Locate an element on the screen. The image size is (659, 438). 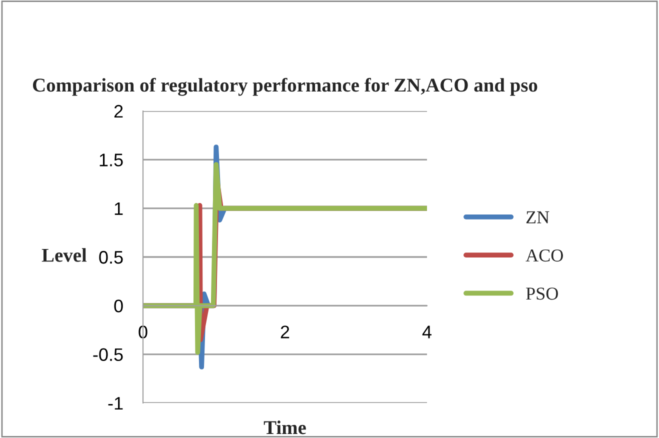
y-axis-title: Level is located at coordinates (64, 255).